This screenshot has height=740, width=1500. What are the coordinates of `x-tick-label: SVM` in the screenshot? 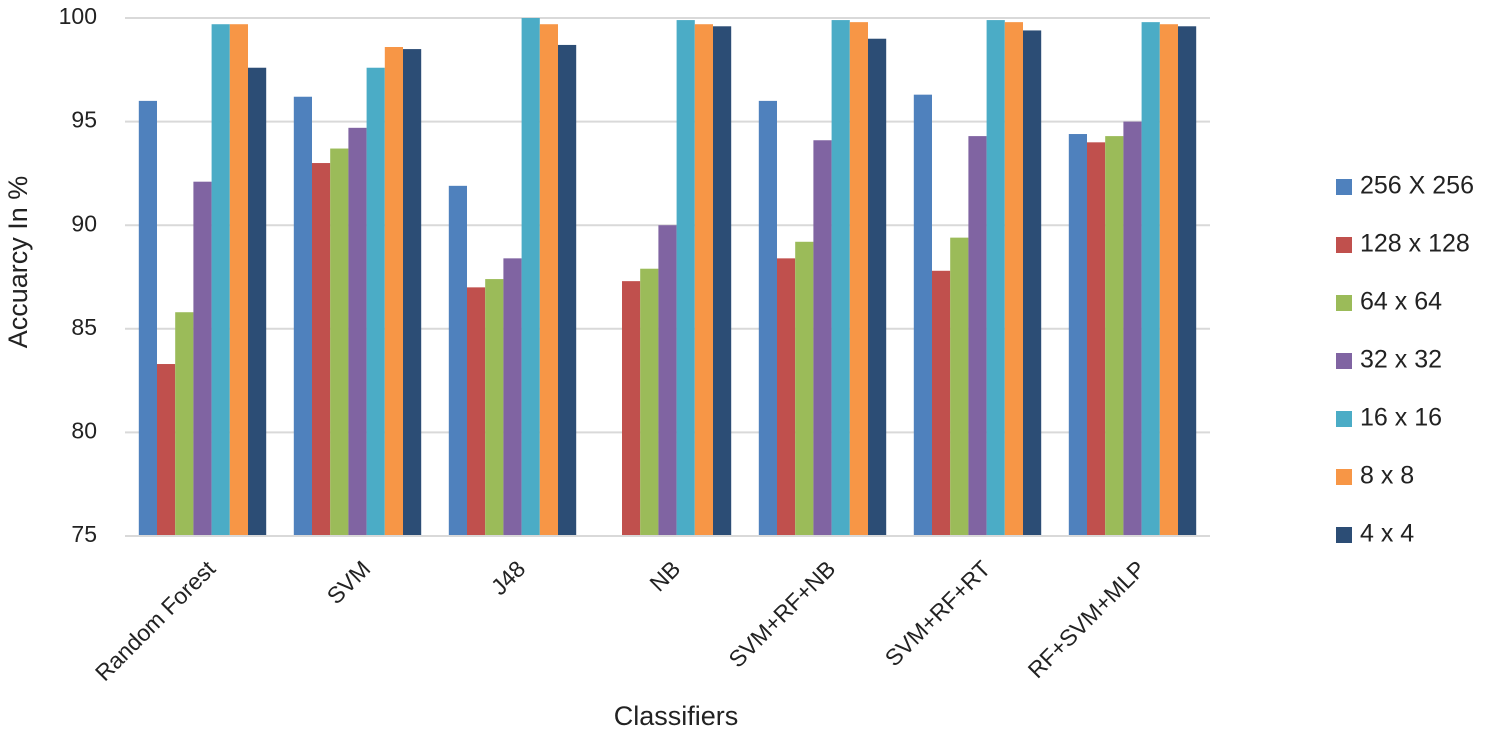 It's located at (349, 582).